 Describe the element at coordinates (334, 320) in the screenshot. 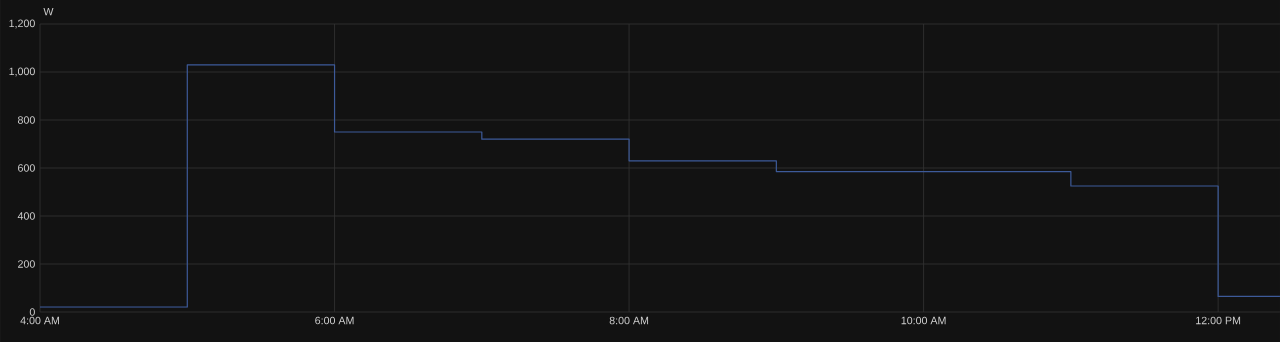

I see `x-tick-label: 6:00 AM` at that location.